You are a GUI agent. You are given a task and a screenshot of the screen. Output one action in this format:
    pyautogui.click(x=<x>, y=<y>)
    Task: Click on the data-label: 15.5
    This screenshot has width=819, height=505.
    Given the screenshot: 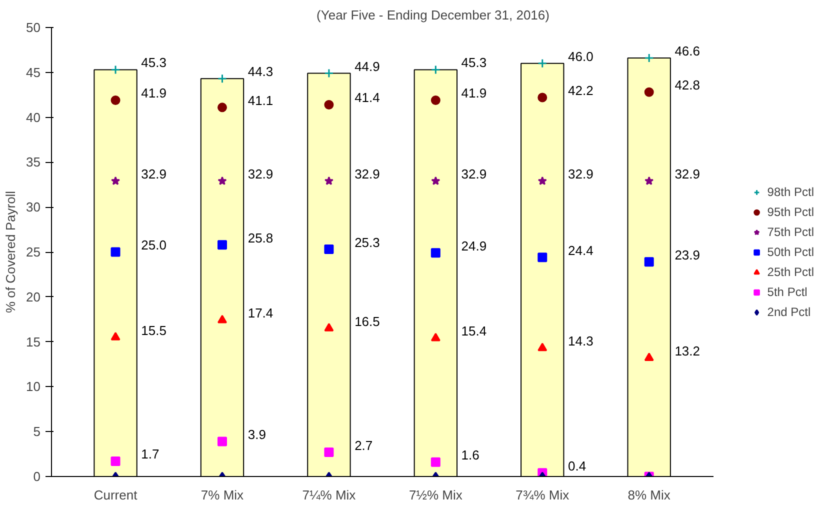 What is the action you would take?
    pyautogui.click(x=153, y=330)
    